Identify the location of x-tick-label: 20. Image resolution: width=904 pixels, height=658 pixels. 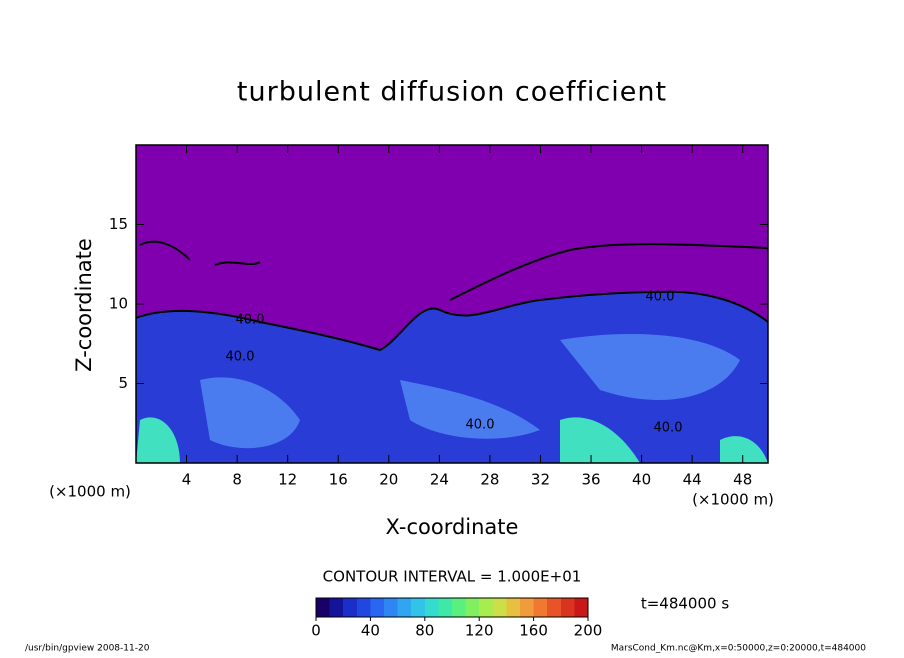
(388, 480).